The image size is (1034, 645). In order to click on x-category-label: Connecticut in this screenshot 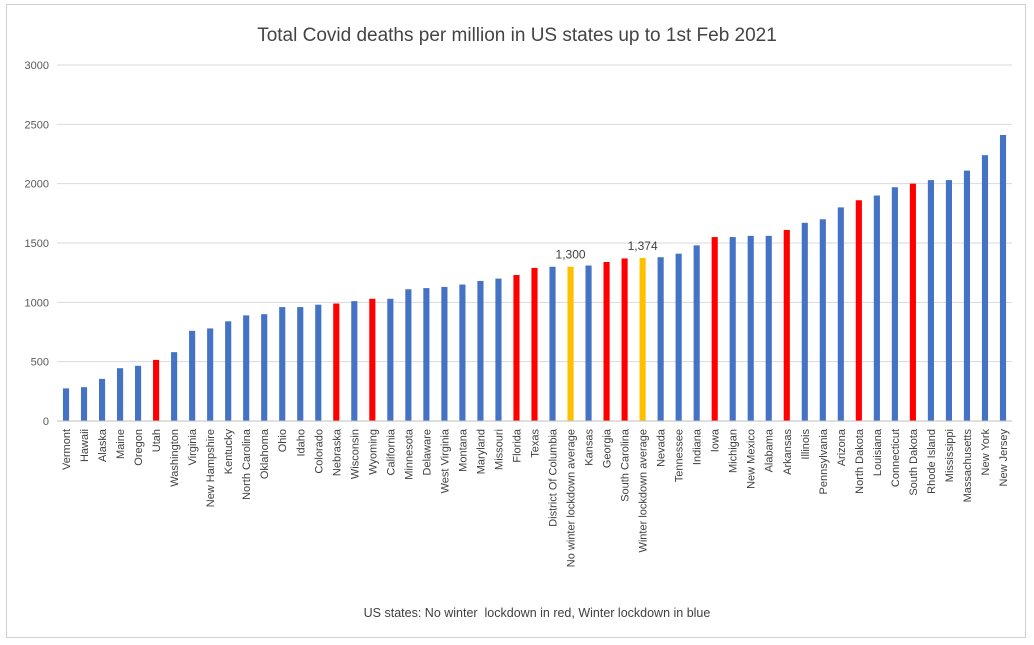, I will do `click(896, 458)`.